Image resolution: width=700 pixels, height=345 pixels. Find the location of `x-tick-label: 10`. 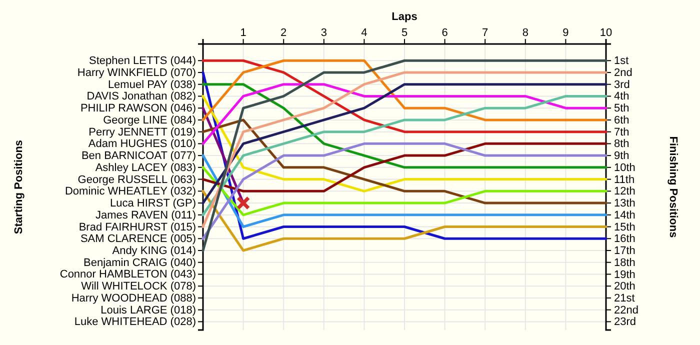

x-tick-label: 10 is located at coordinates (606, 33).